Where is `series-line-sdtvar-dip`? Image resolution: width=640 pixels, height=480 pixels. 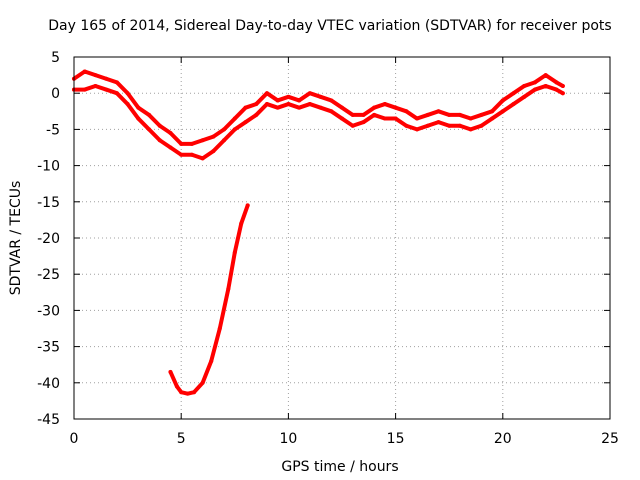
series-line-sdtvar-dip is located at coordinates (209, 299).